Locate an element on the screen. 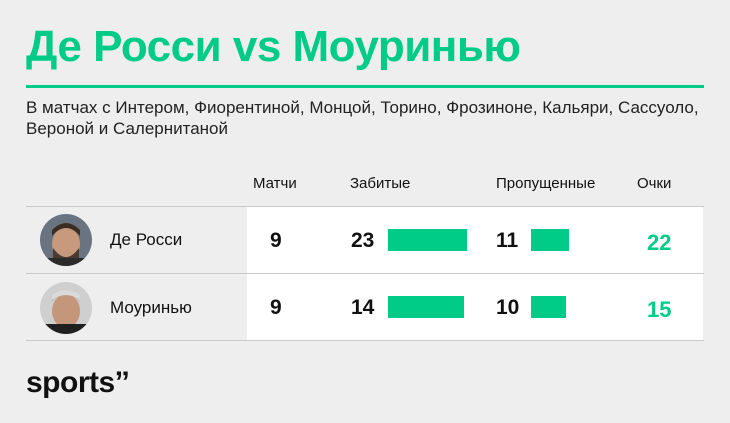 This screenshot has width=730, height=423. title-divider is located at coordinates (365, 86).